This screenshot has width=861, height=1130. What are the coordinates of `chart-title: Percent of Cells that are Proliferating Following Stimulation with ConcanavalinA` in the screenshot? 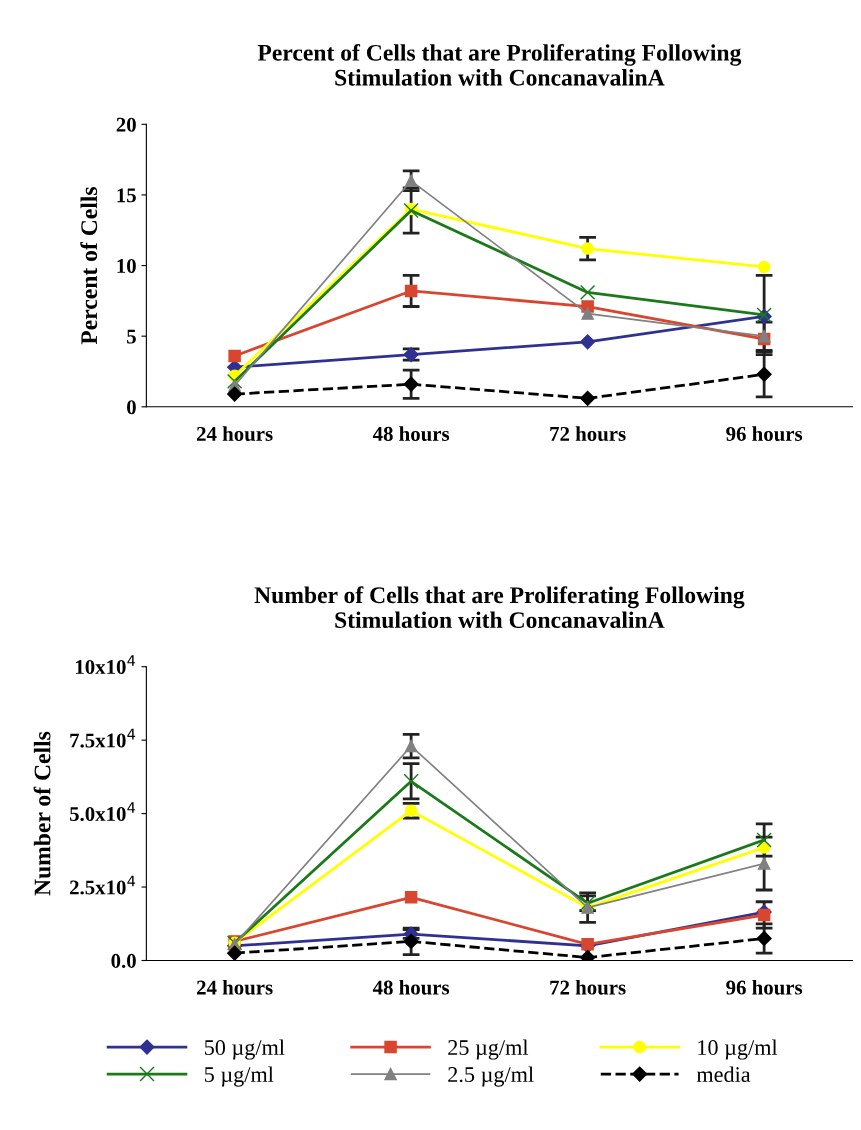 It's located at (499, 64).